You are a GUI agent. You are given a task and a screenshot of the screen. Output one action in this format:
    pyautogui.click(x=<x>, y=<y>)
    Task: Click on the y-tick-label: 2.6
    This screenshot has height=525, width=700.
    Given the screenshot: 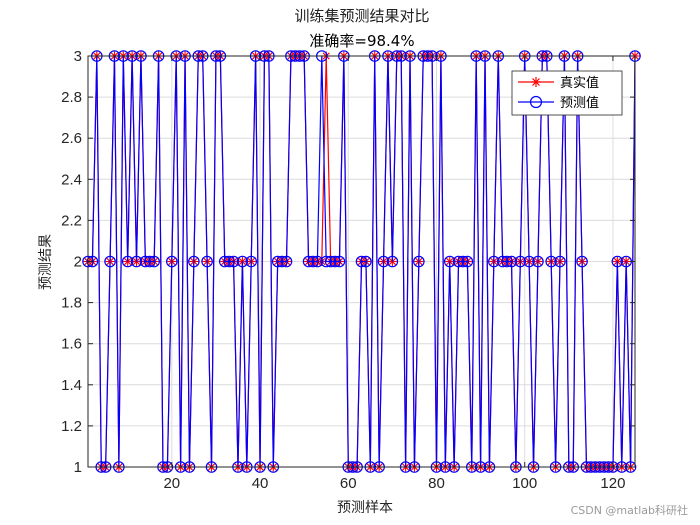 What is the action you would take?
    pyautogui.click(x=71, y=138)
    